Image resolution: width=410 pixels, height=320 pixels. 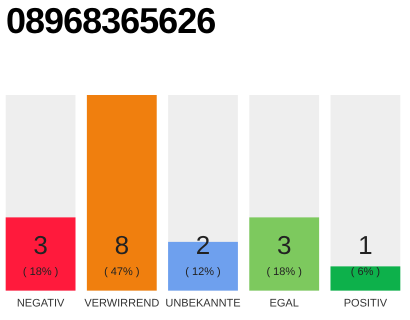 What do you see at coordinates (122, 254) in the screenshot?
I see `data-label: 8 ( 47% )` at bounding box center [122, 254].